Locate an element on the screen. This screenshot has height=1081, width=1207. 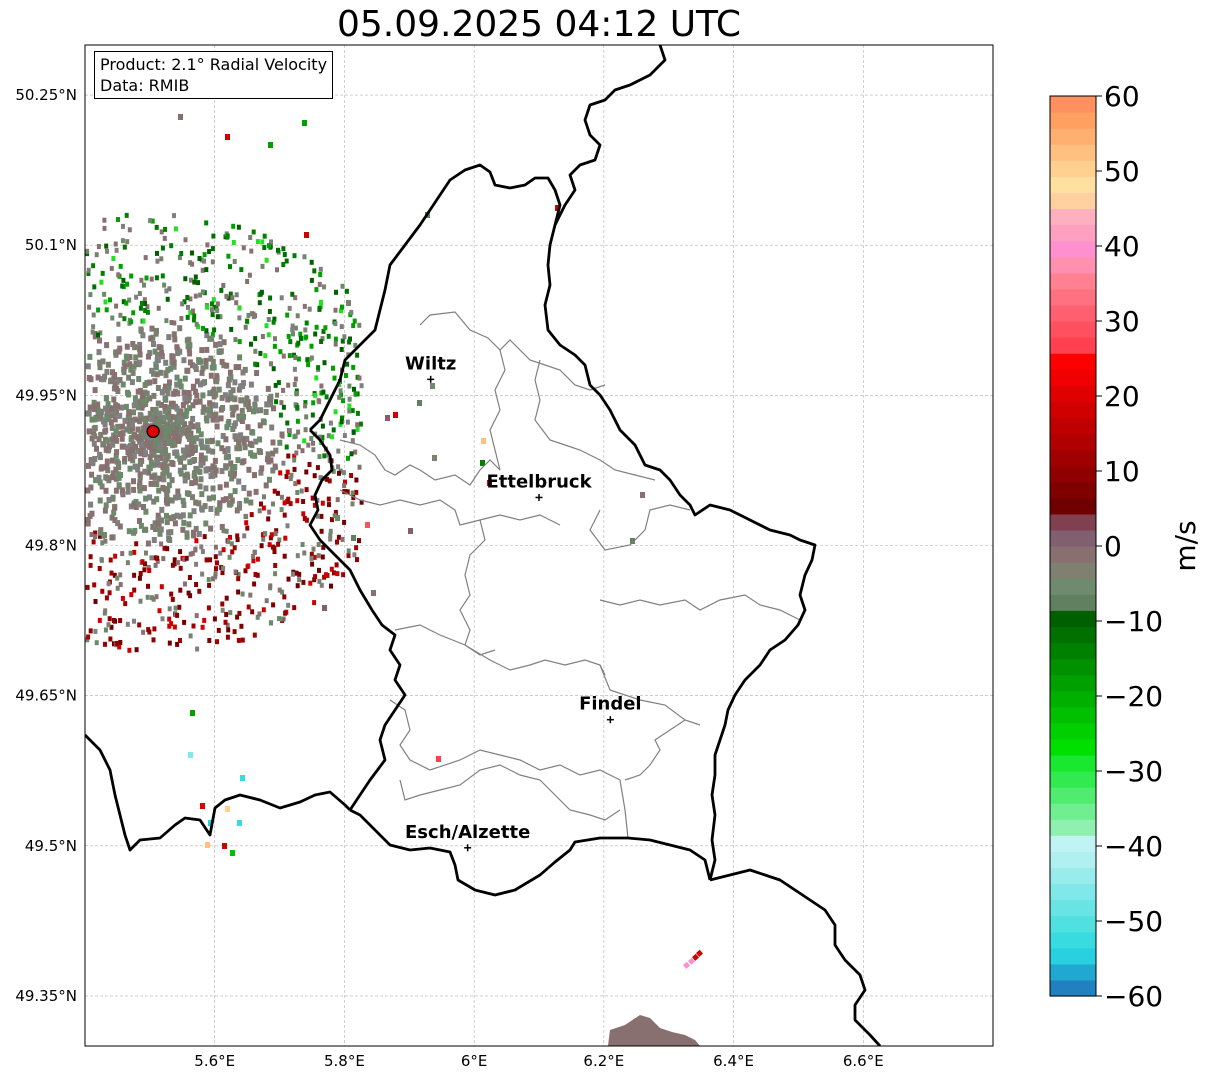
canton-border-north is located at coordinates (512, 351).